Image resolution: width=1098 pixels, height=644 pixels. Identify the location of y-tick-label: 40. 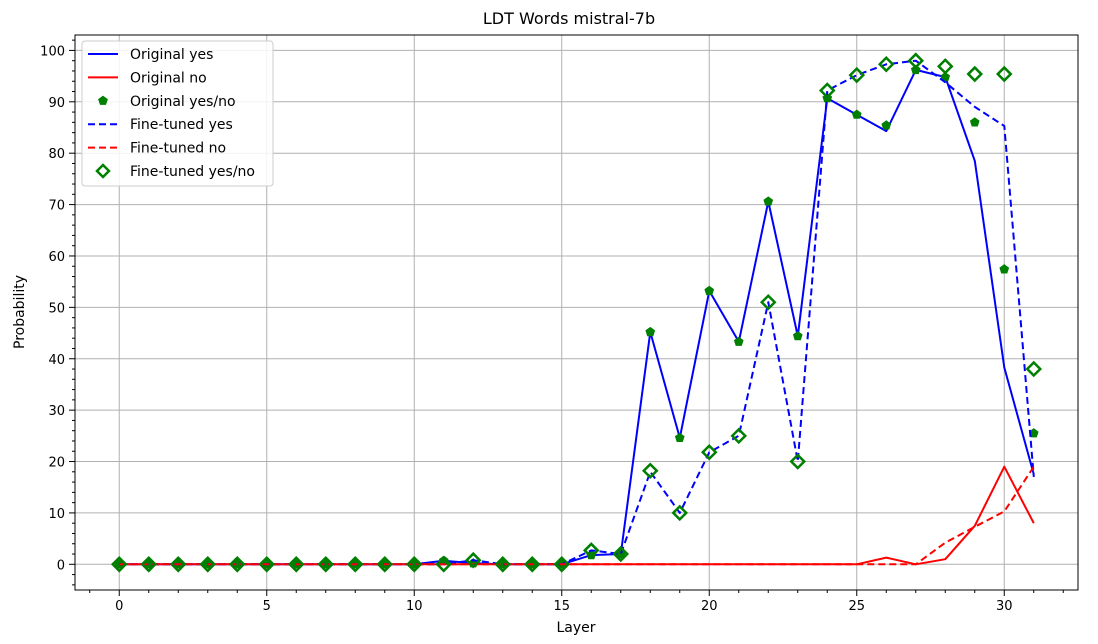
(56, 360).